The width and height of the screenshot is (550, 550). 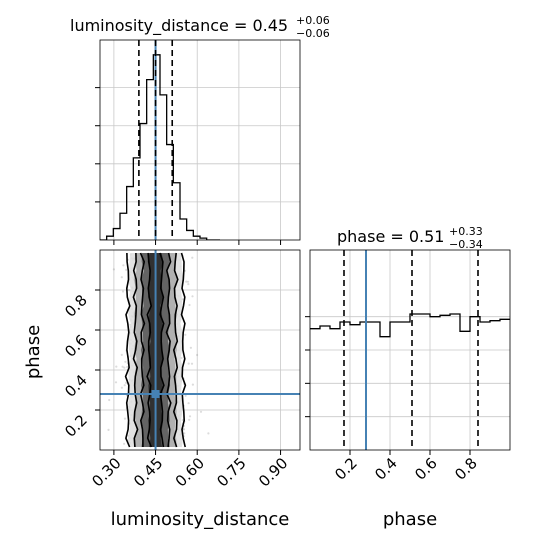 I want to click on hist-title-luminosity-distance-upper-error: +0.06, so click(x=313, y=20).